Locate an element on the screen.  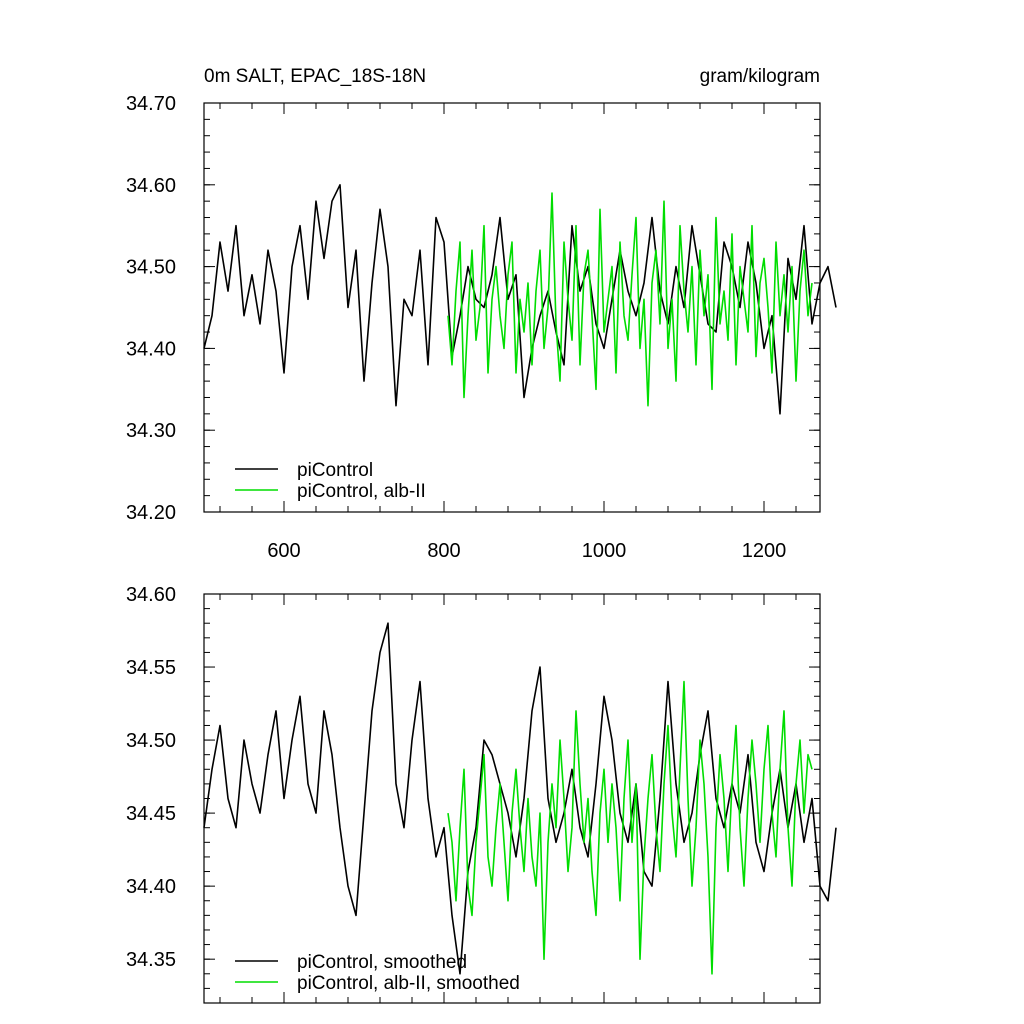
legend-label-picontrol-smoothed: piControl, smoothed is located at coordinates (382, 962).